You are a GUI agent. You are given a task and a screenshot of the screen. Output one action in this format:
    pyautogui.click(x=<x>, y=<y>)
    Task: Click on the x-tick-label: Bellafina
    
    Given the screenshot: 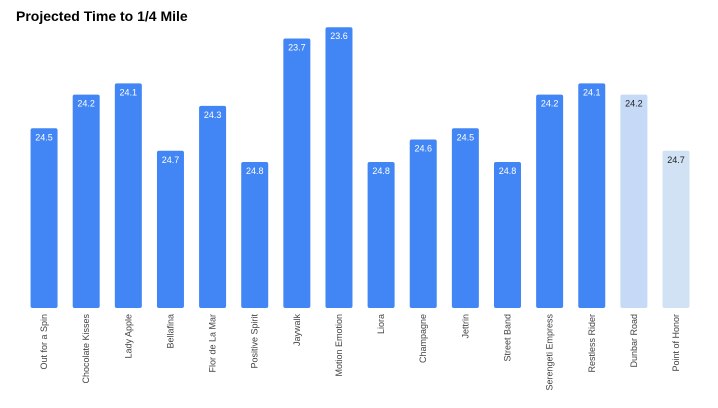 What is the action you would take?
    pyautogui.click(x=170, y=331)
    